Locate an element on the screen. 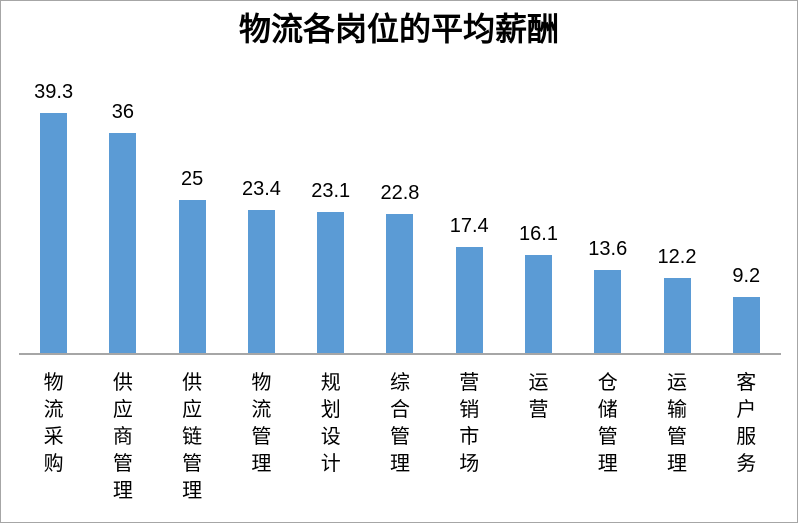  bar-value-label: 39.3 is located at coordinates (54, 92).